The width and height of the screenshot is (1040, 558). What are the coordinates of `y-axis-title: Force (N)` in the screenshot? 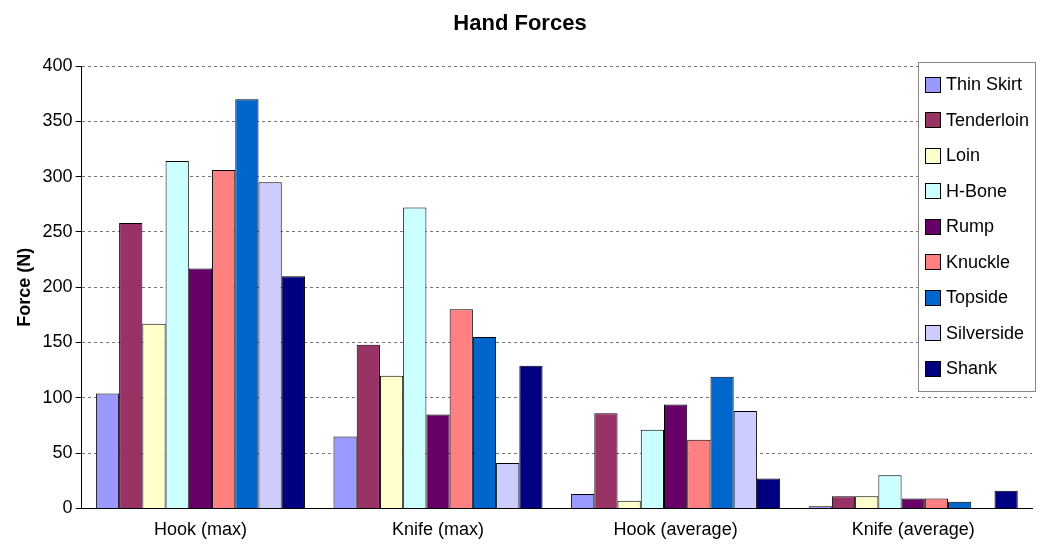 It's located at (23, 287).